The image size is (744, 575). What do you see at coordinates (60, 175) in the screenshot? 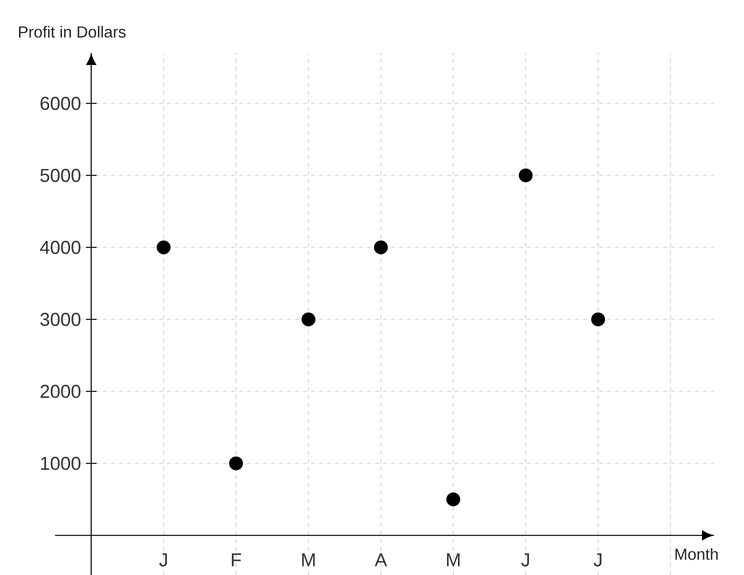
I see `y-tick-label: 5000` at bounding box center [60, 175].